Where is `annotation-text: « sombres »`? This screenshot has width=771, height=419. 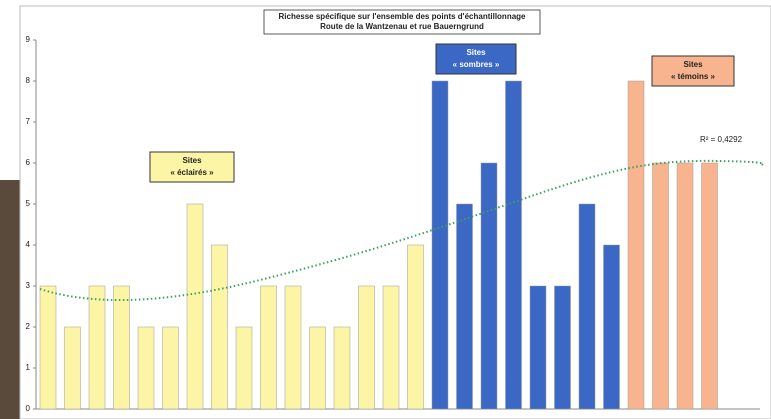 annotation-text: « sombres » is located at coordinates (476, 64).